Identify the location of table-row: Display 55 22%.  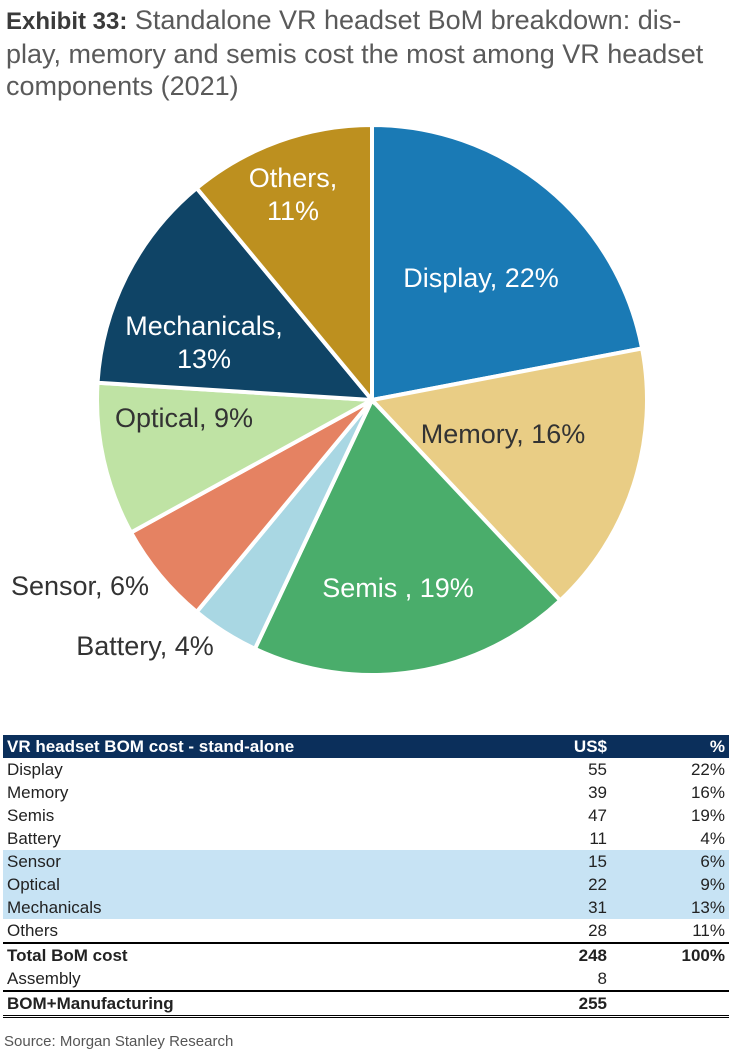
(366, 769).